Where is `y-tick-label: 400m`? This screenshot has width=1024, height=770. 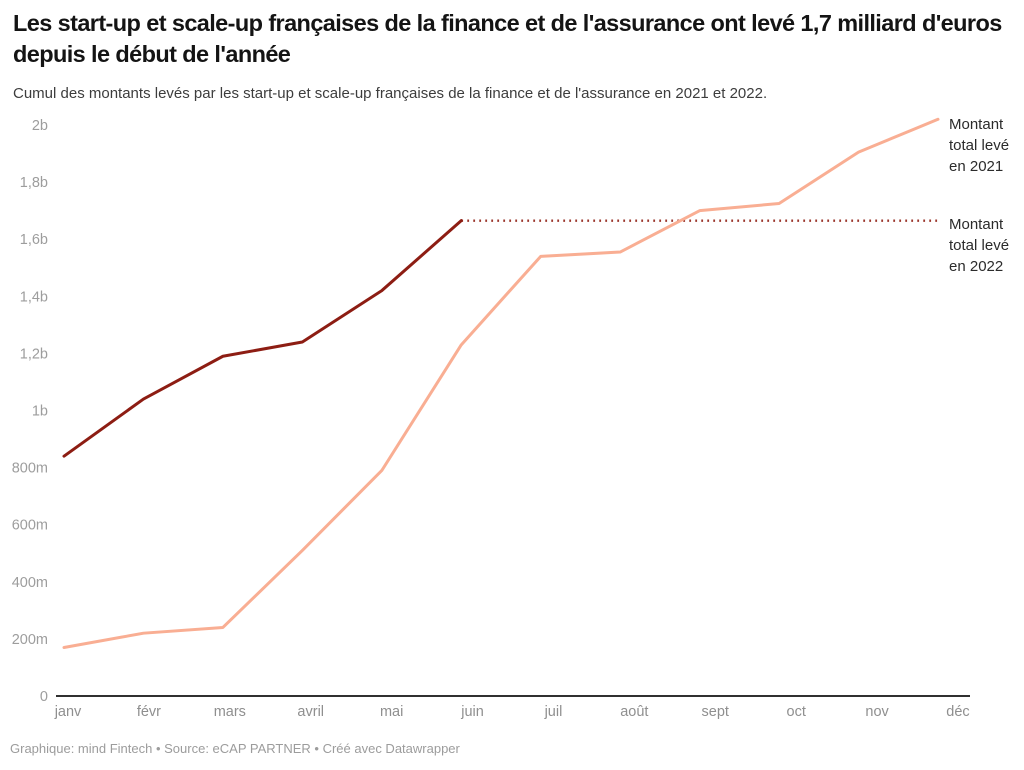 y-tick-label: 400m is located at coordinates (30, 583).